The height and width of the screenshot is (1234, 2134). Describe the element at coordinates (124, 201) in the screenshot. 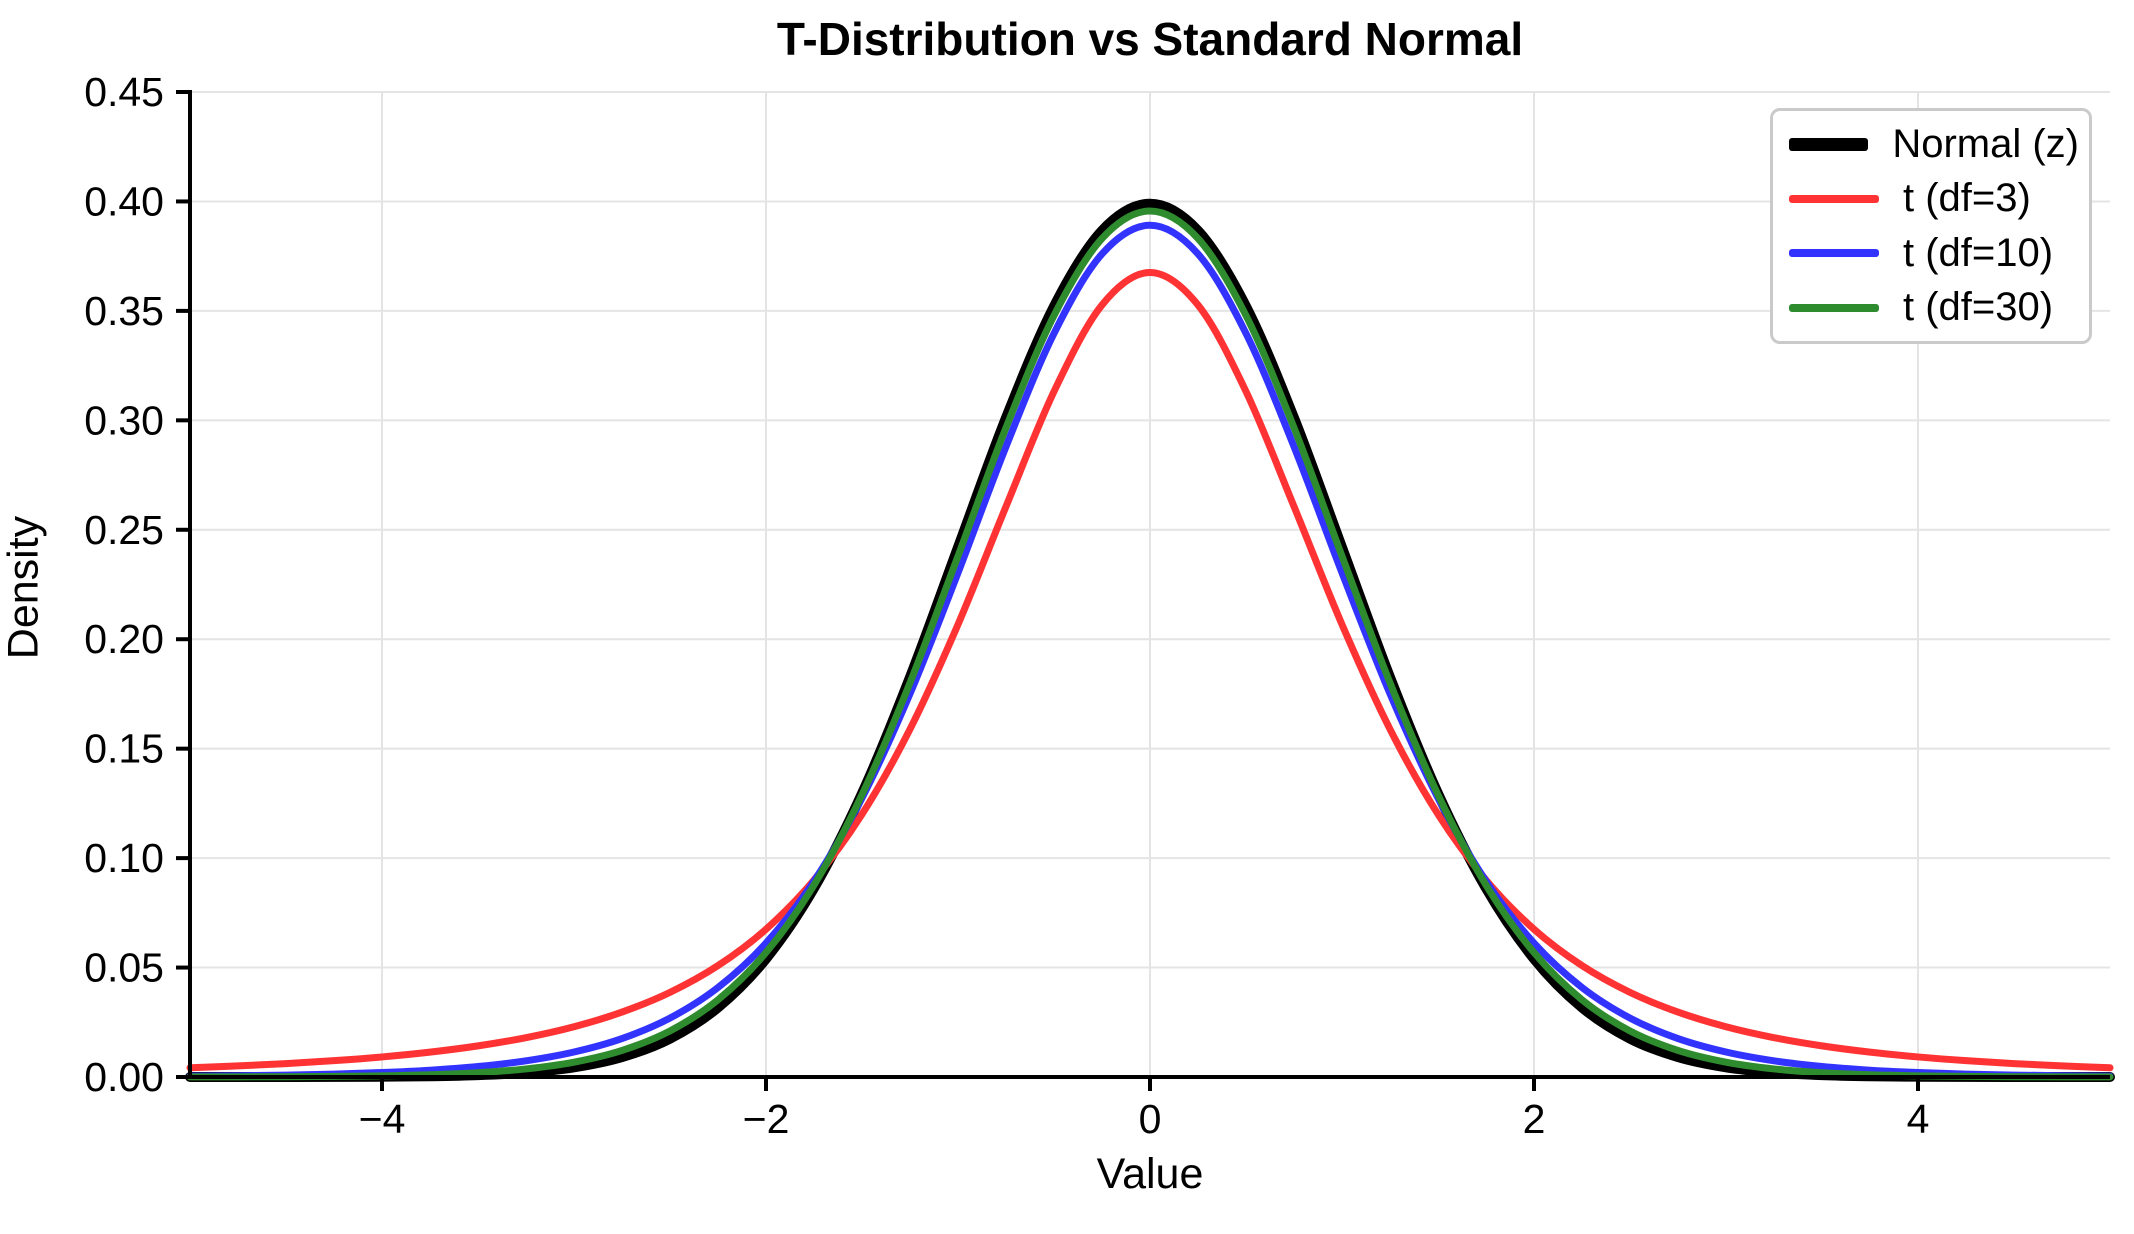

I see `y-tick-label: 0.40` at that location.